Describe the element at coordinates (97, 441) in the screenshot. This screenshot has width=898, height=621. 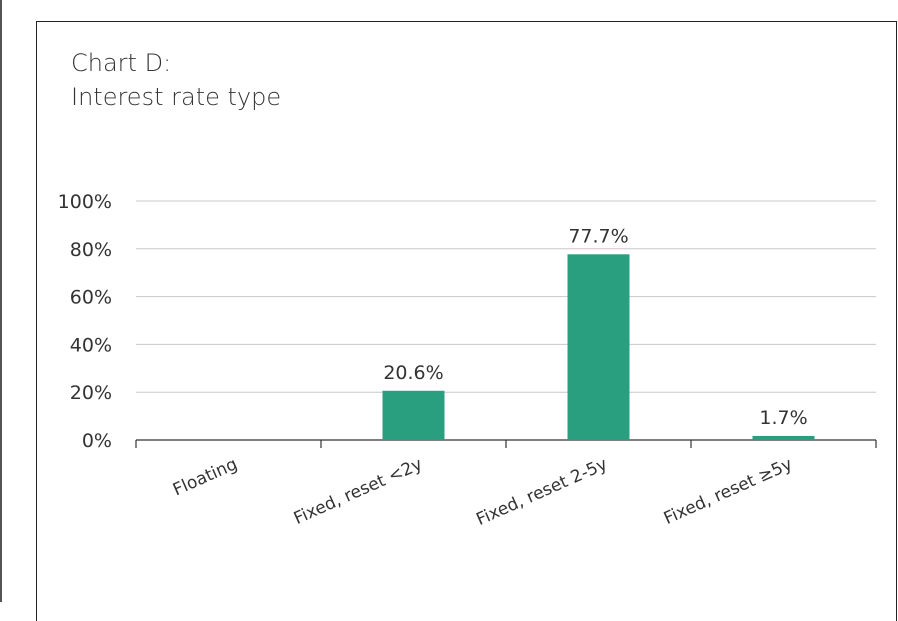
I see `y-tick-label: 0%` at that location.